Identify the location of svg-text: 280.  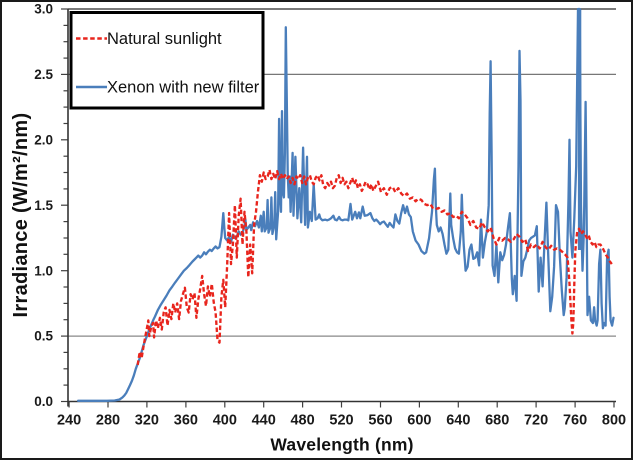
(108, 421).